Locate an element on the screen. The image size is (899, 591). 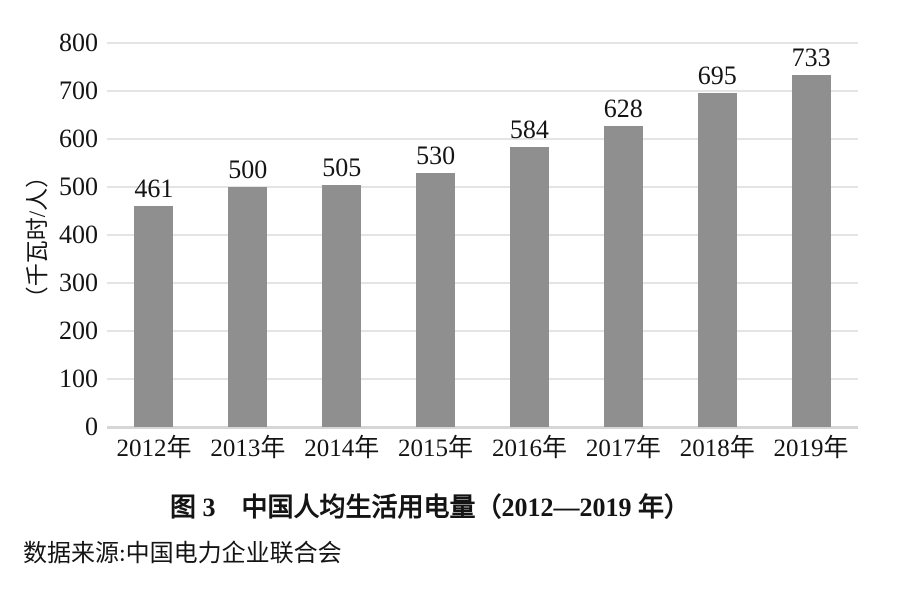
data-source-note: 数据来源:中国电力企业联合会 is located at coordinates (182, 554).